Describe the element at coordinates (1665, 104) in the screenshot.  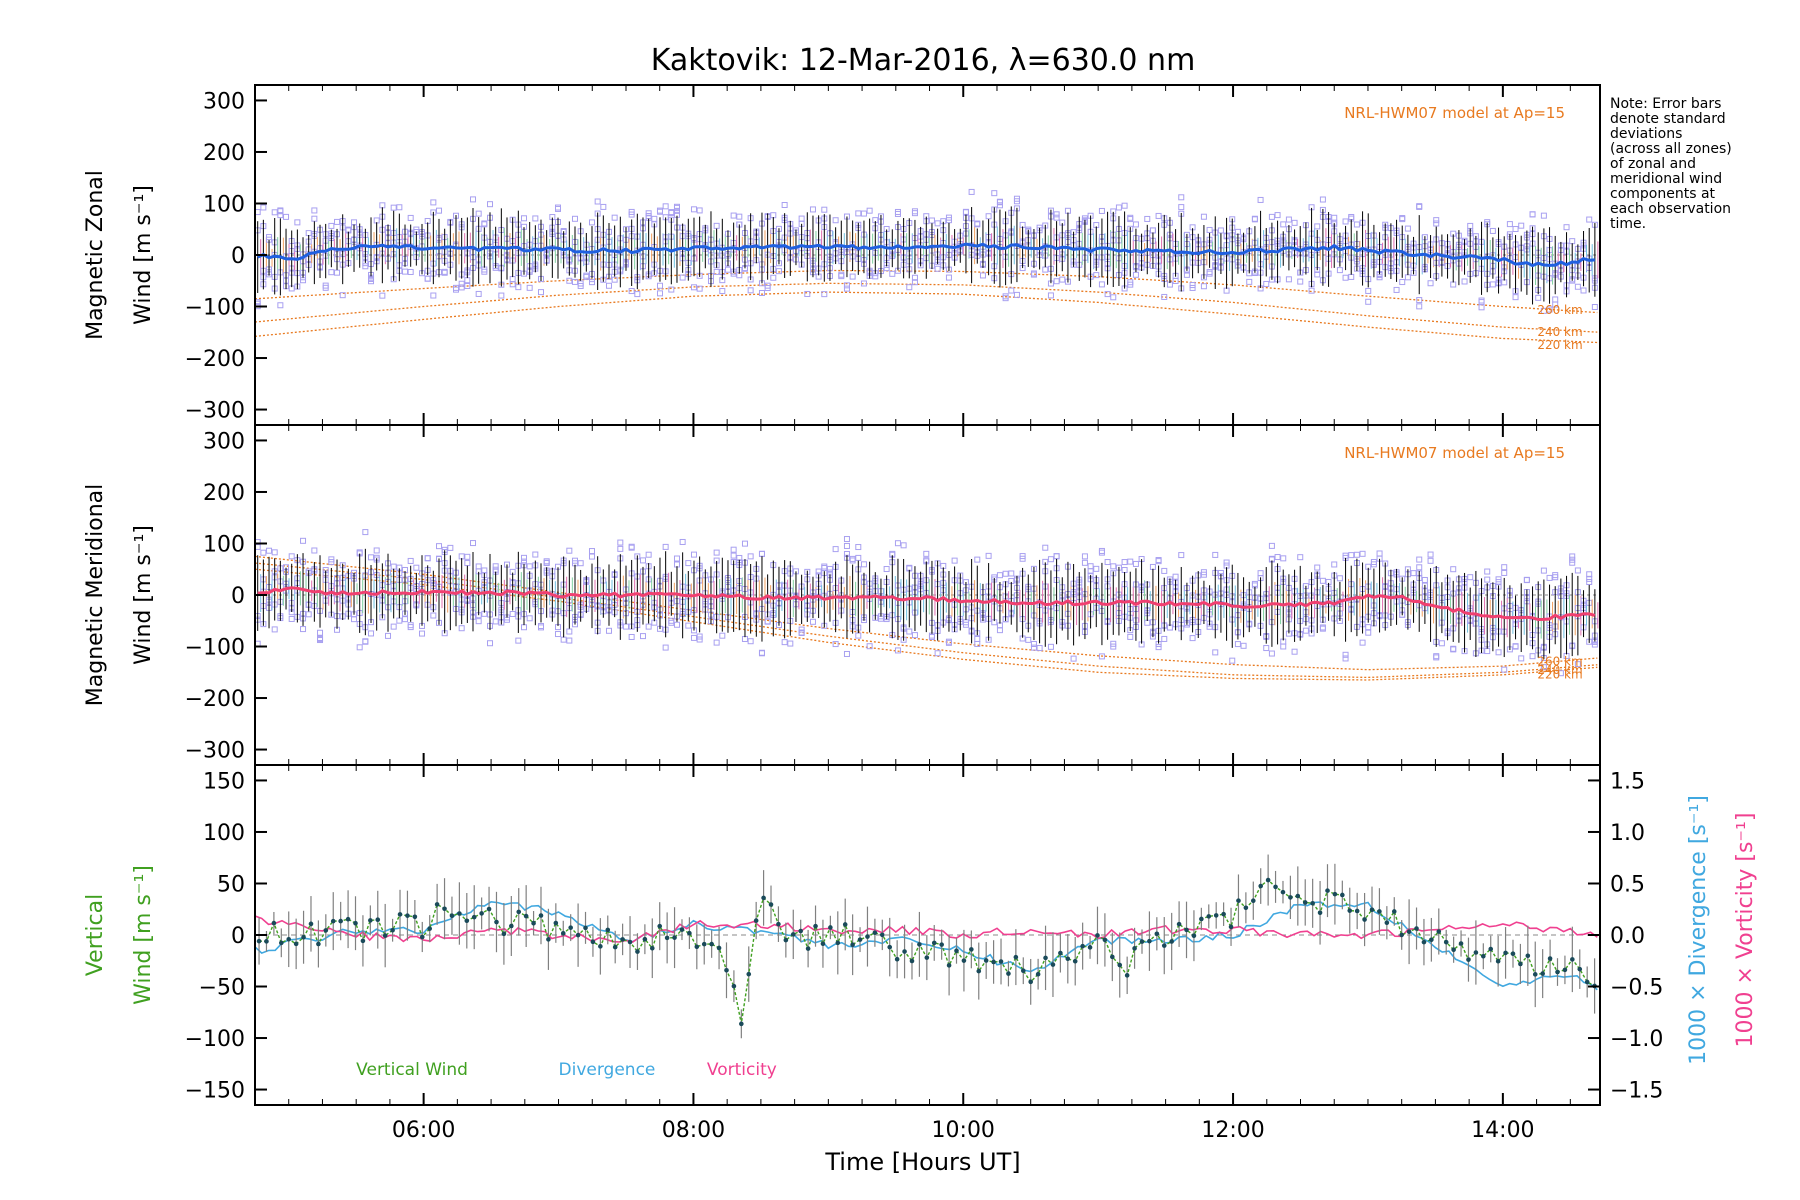
I see `note-line: Note: Error bars` at that location.